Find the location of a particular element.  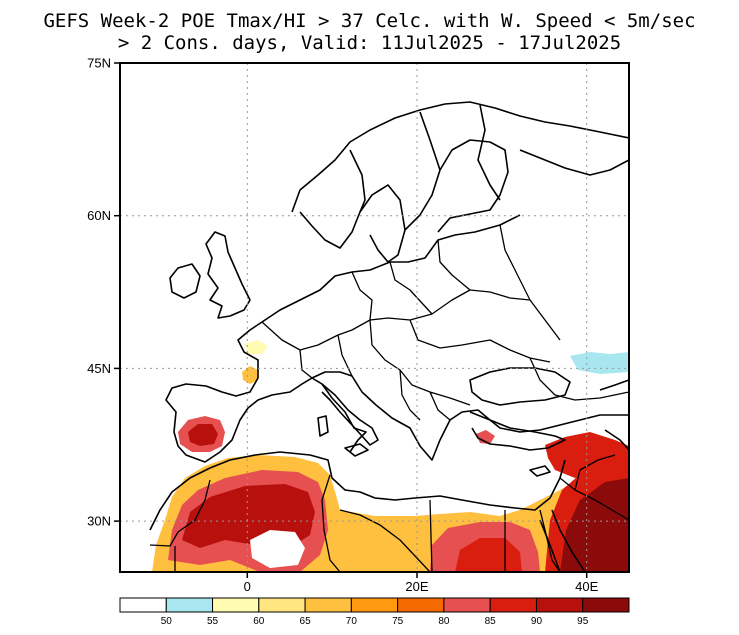

colorbar-label: 60 is located at coordinates (259, 621).